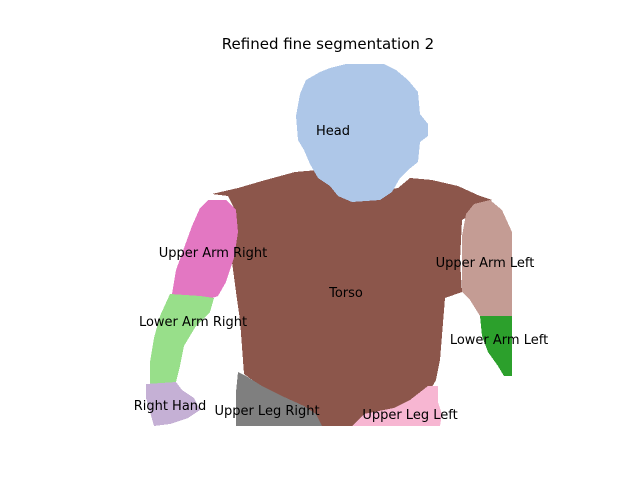 Image resolution: width=640 pixels, height=480 pixels. I want to click on right-hand-region, so click(173, 404).